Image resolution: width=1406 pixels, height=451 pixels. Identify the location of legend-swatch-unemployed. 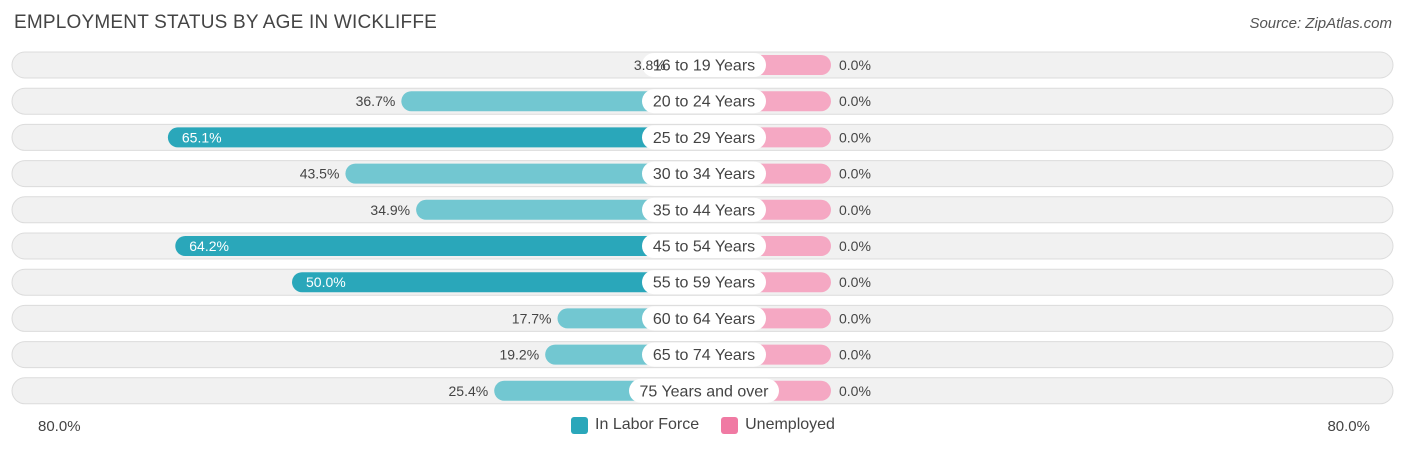
(730, 425).